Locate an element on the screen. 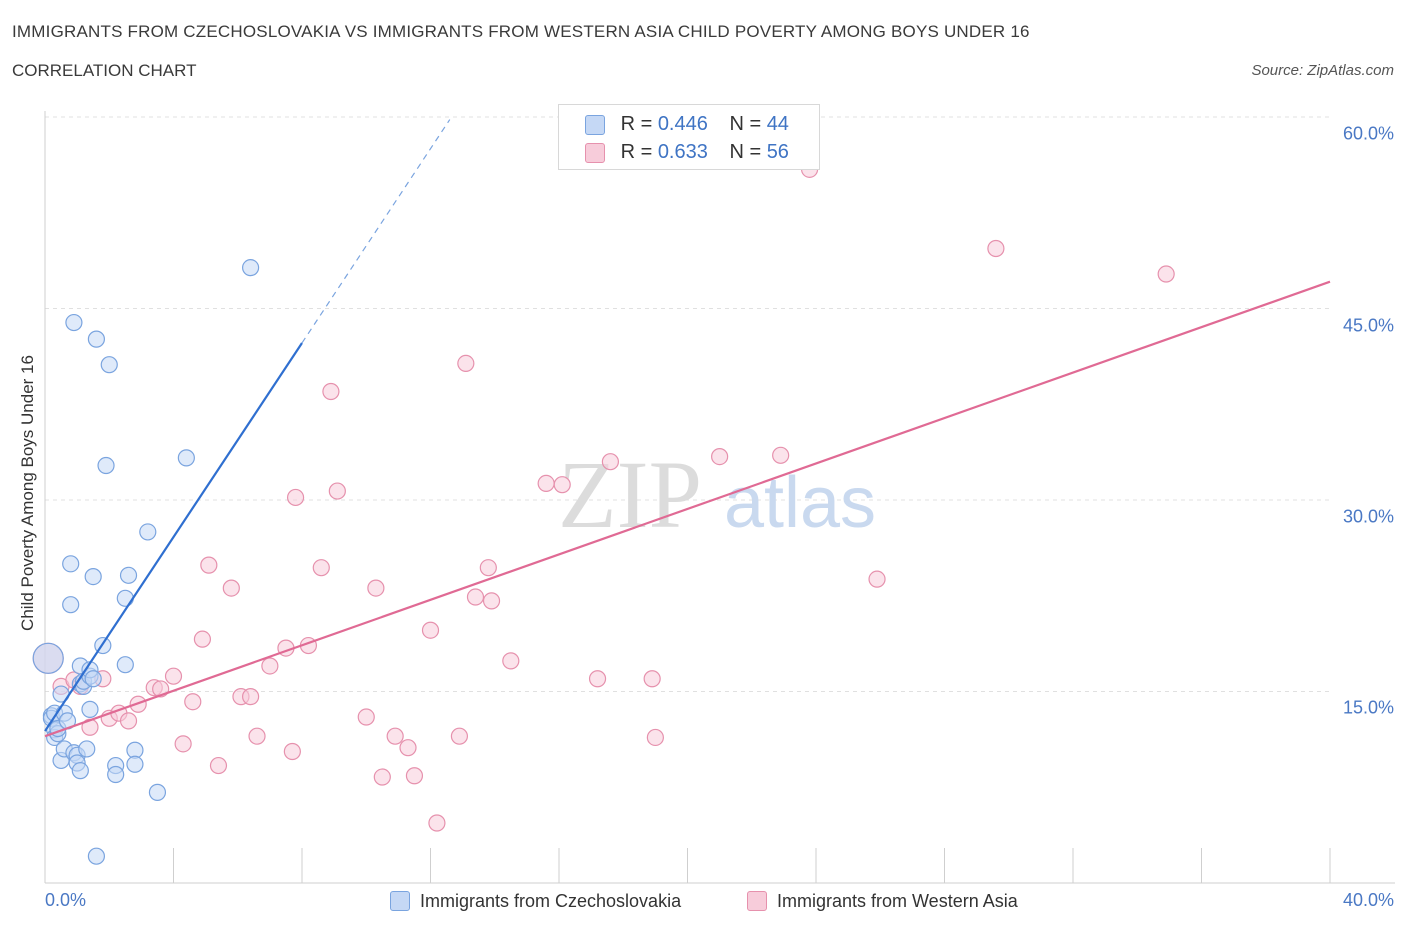  legend-row-western-asia: R = 0.633 N = 56 is located at coordinates (687, 153).